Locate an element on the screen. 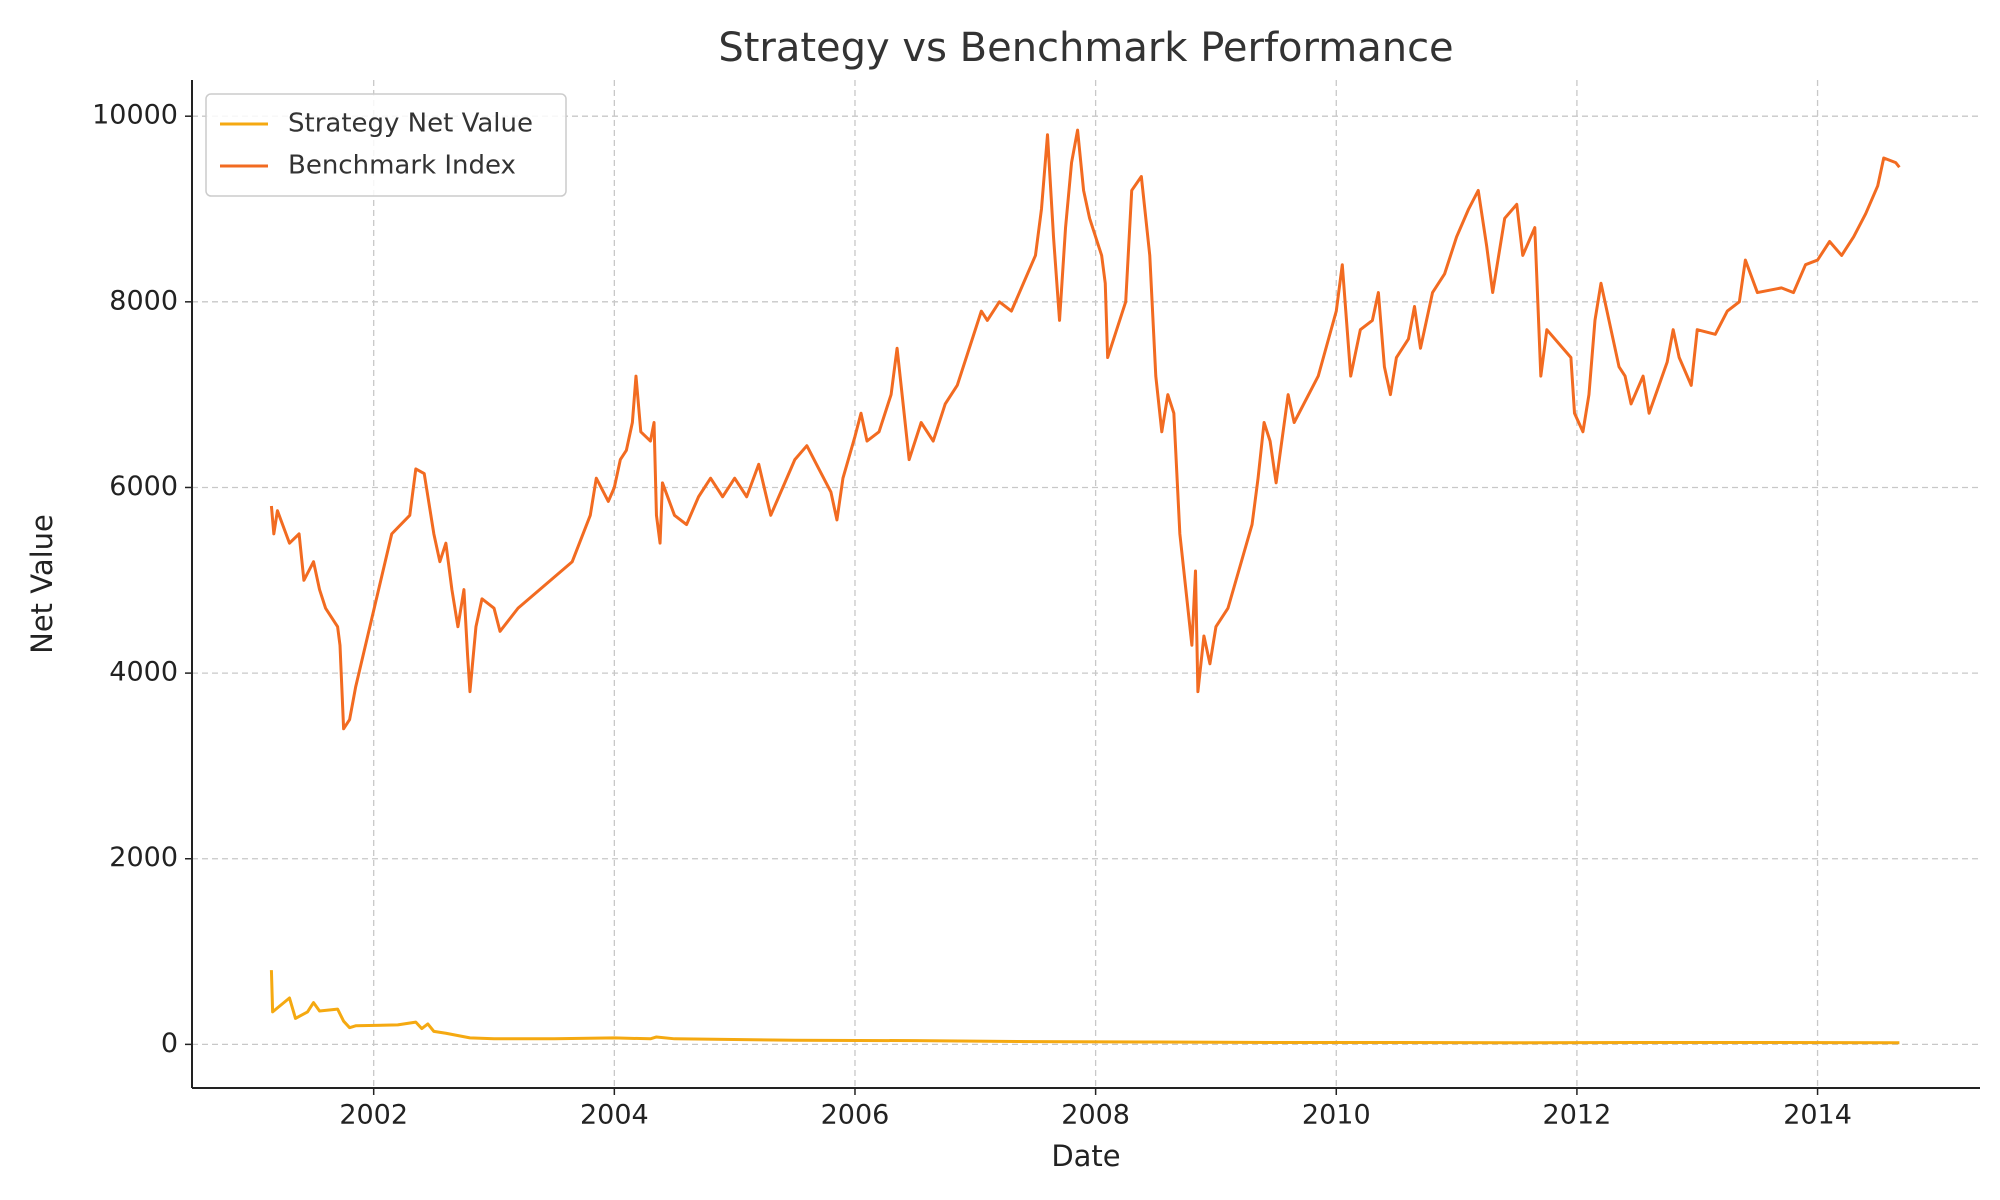 The width and height of the screenshot is (2000, 1200). chart-title: Strategy vs Benchmark Performance is located at coordinates (1085, 48).